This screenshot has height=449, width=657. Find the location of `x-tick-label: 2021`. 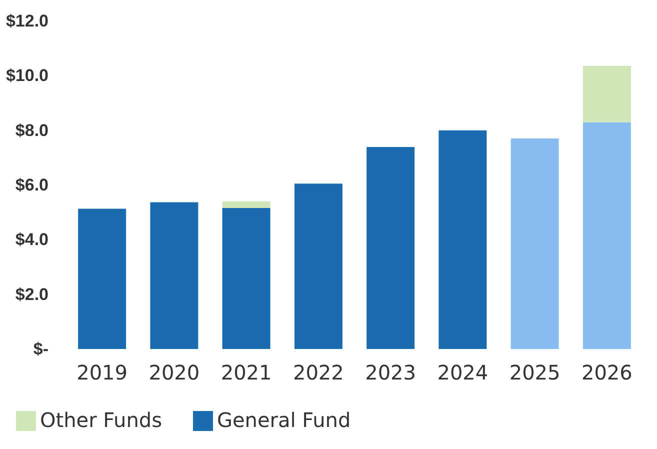

x-tick-label: 2021 is located at coordinates (246, 372).